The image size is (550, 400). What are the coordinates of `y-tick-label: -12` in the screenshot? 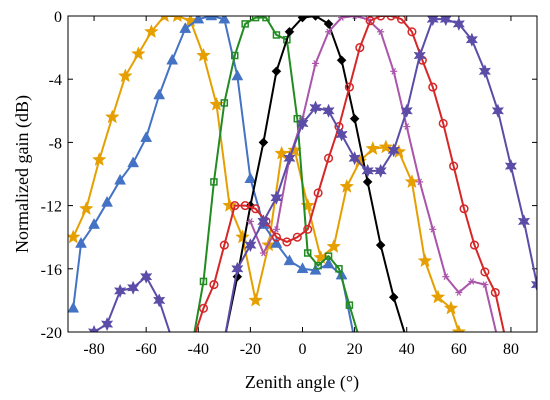 It's located at (51, 207).